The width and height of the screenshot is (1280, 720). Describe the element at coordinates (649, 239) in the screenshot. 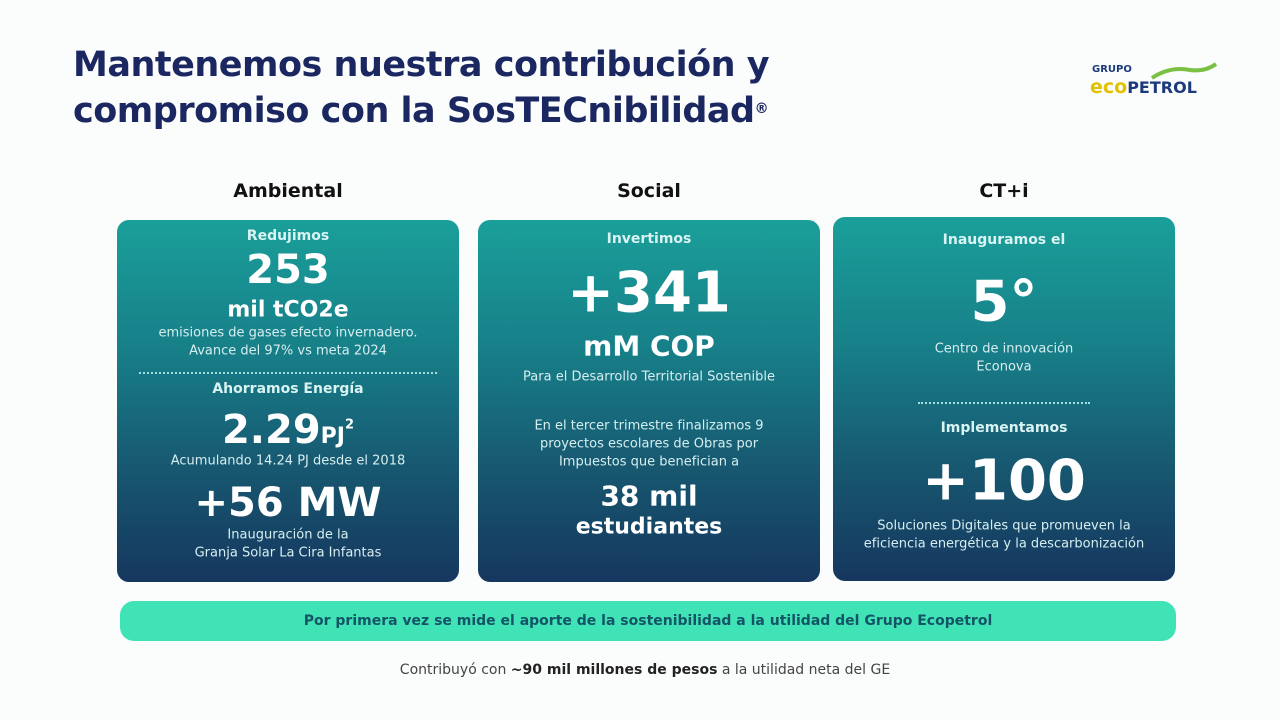

I see `label: Invertimos` at that location.